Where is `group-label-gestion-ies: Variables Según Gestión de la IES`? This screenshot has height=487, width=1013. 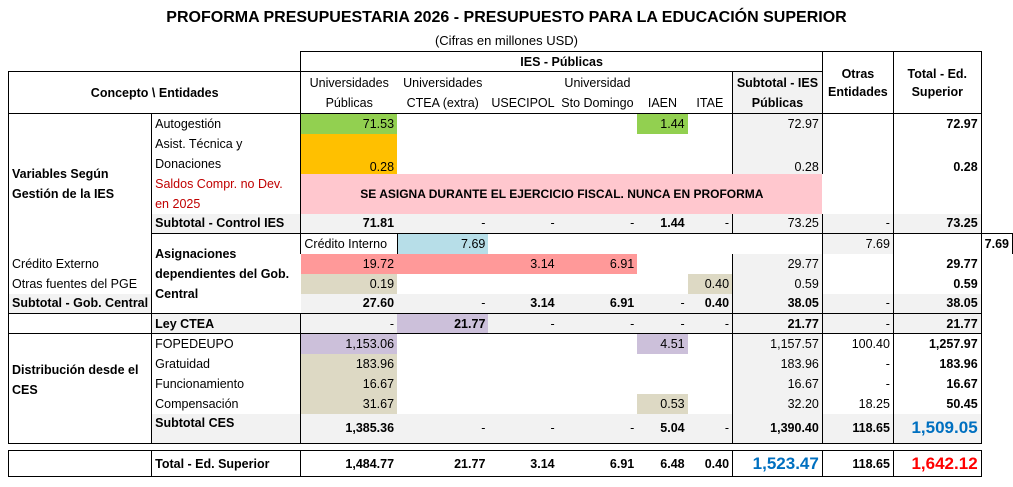 group-label-gestion-ies: Variables Según Gestión de la IES is located at coordinates (79, 183).